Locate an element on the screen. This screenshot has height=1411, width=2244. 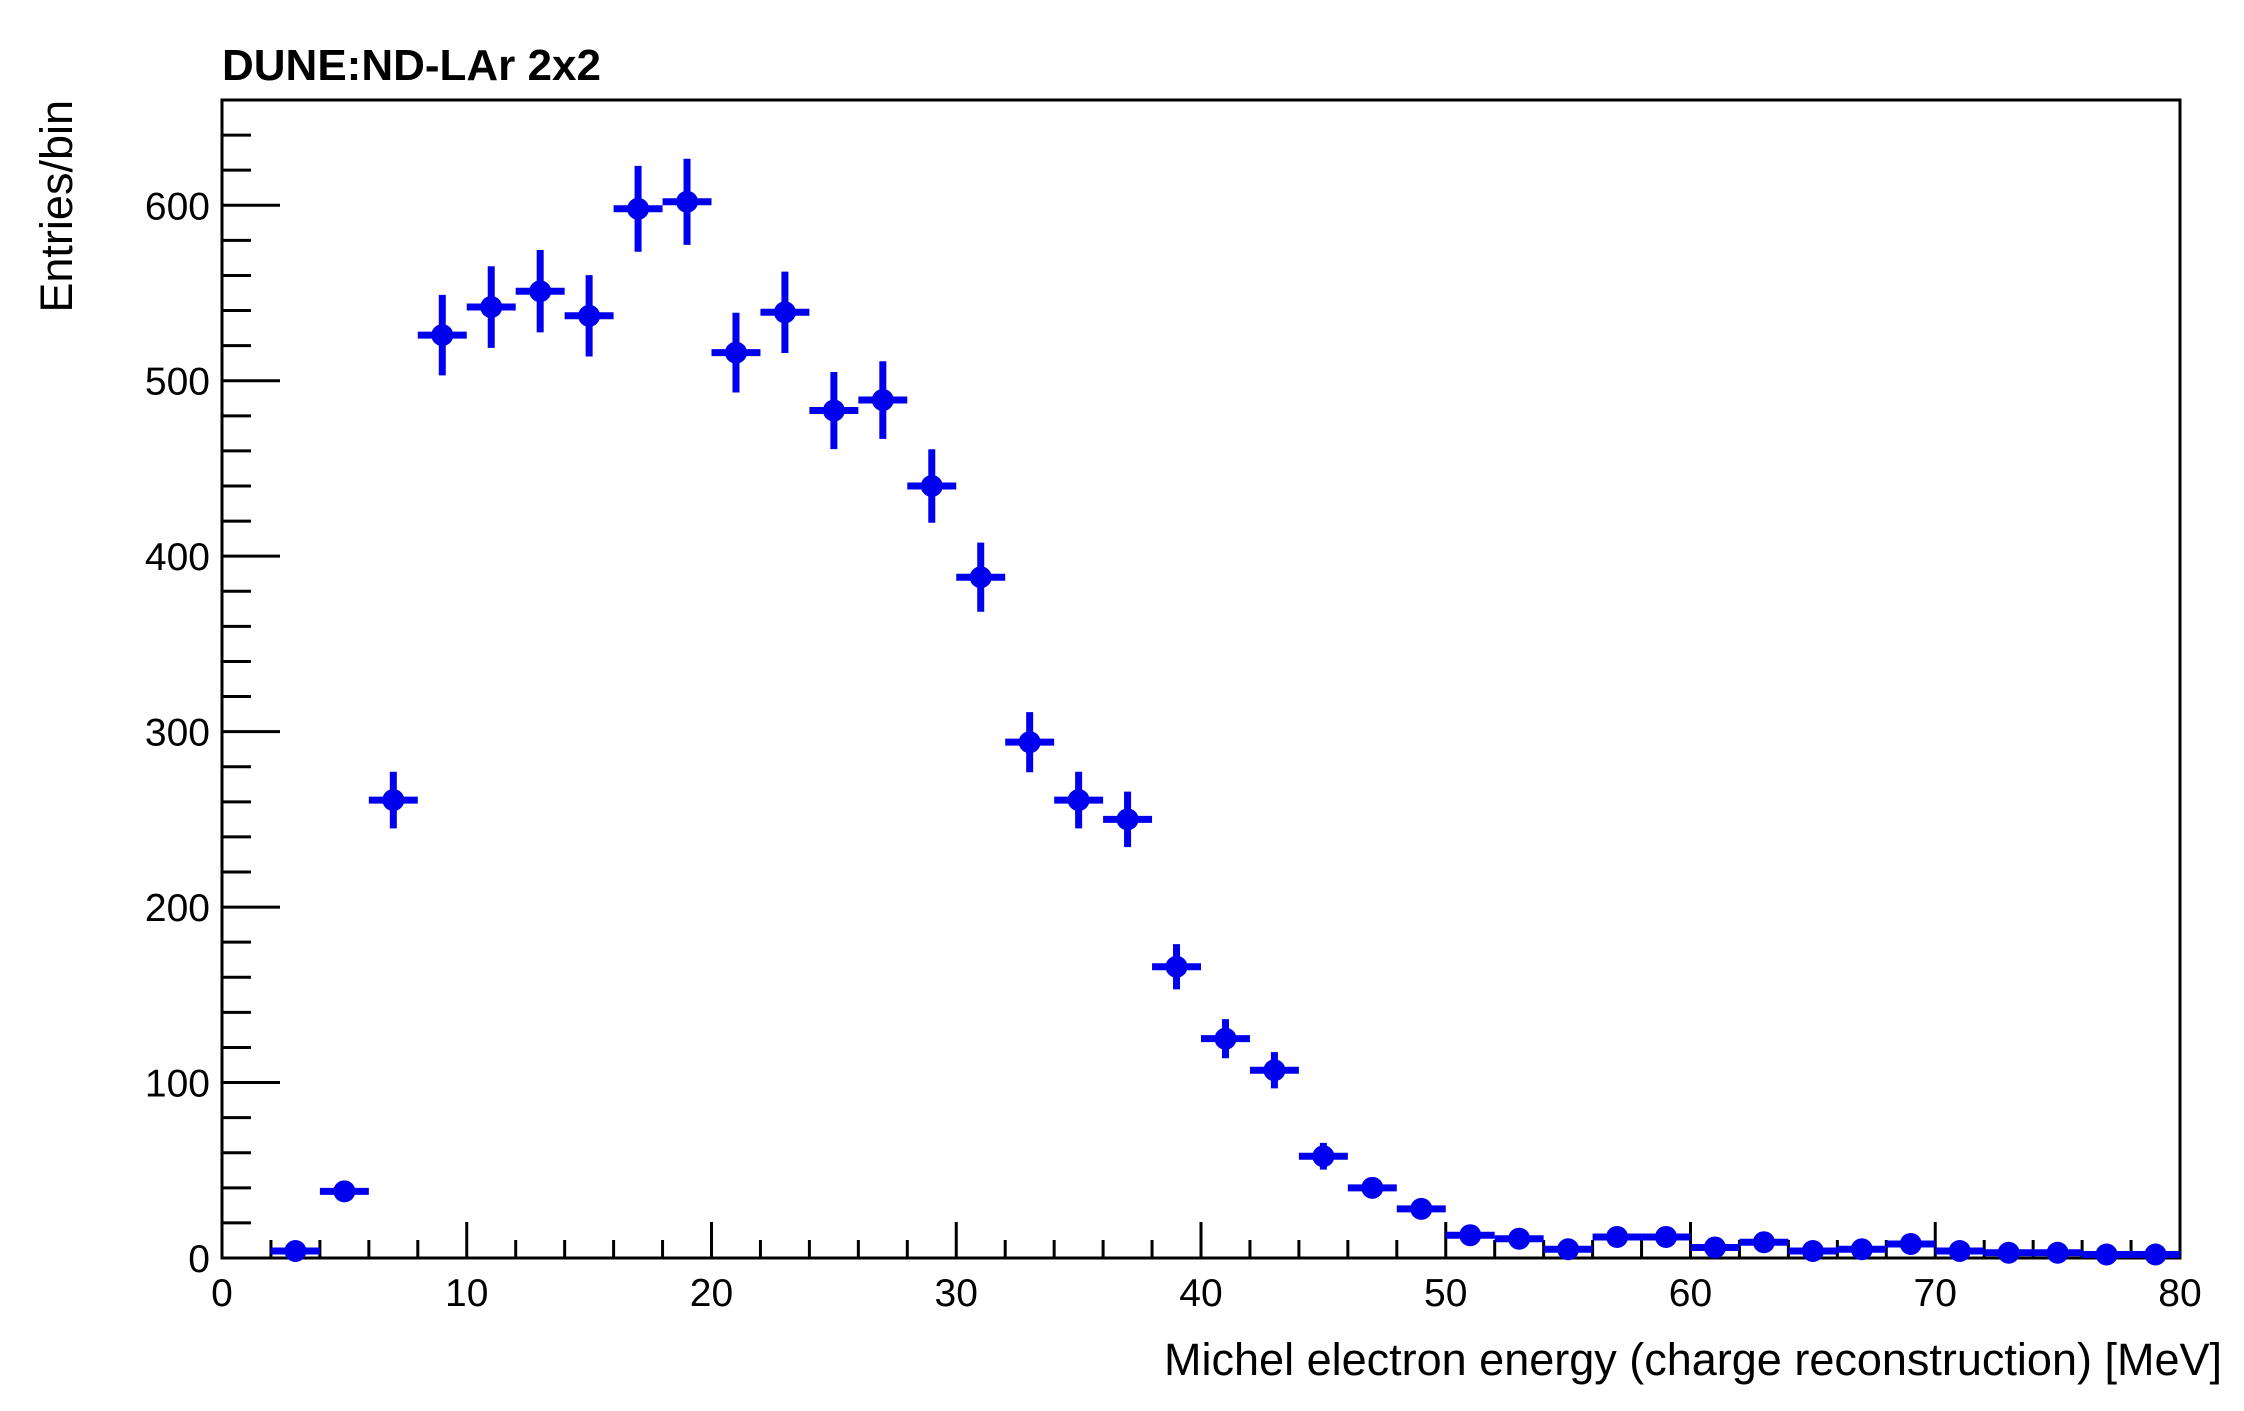
x-tick-label: 20 is located at coordinates (711, 1293).